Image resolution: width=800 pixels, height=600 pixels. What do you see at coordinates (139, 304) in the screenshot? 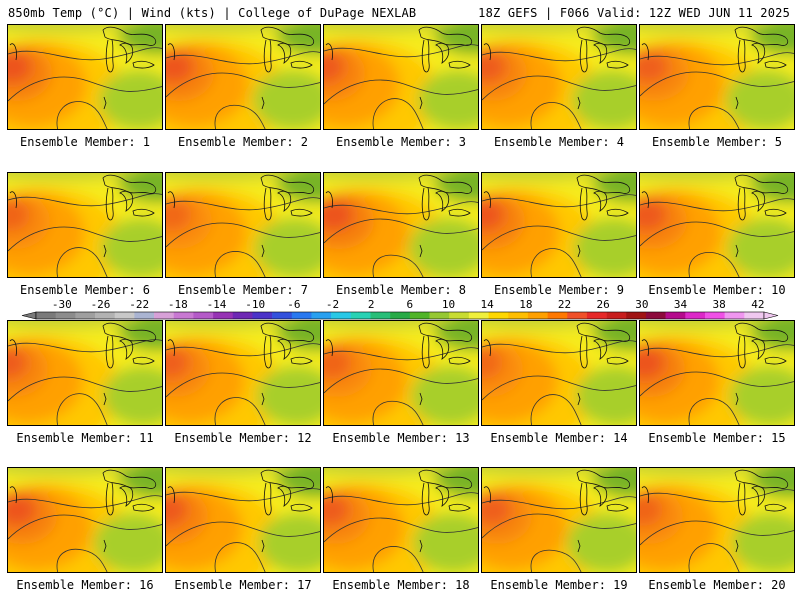
I see `colorbar-tick-label: -22` at bounding box center [139, 304].